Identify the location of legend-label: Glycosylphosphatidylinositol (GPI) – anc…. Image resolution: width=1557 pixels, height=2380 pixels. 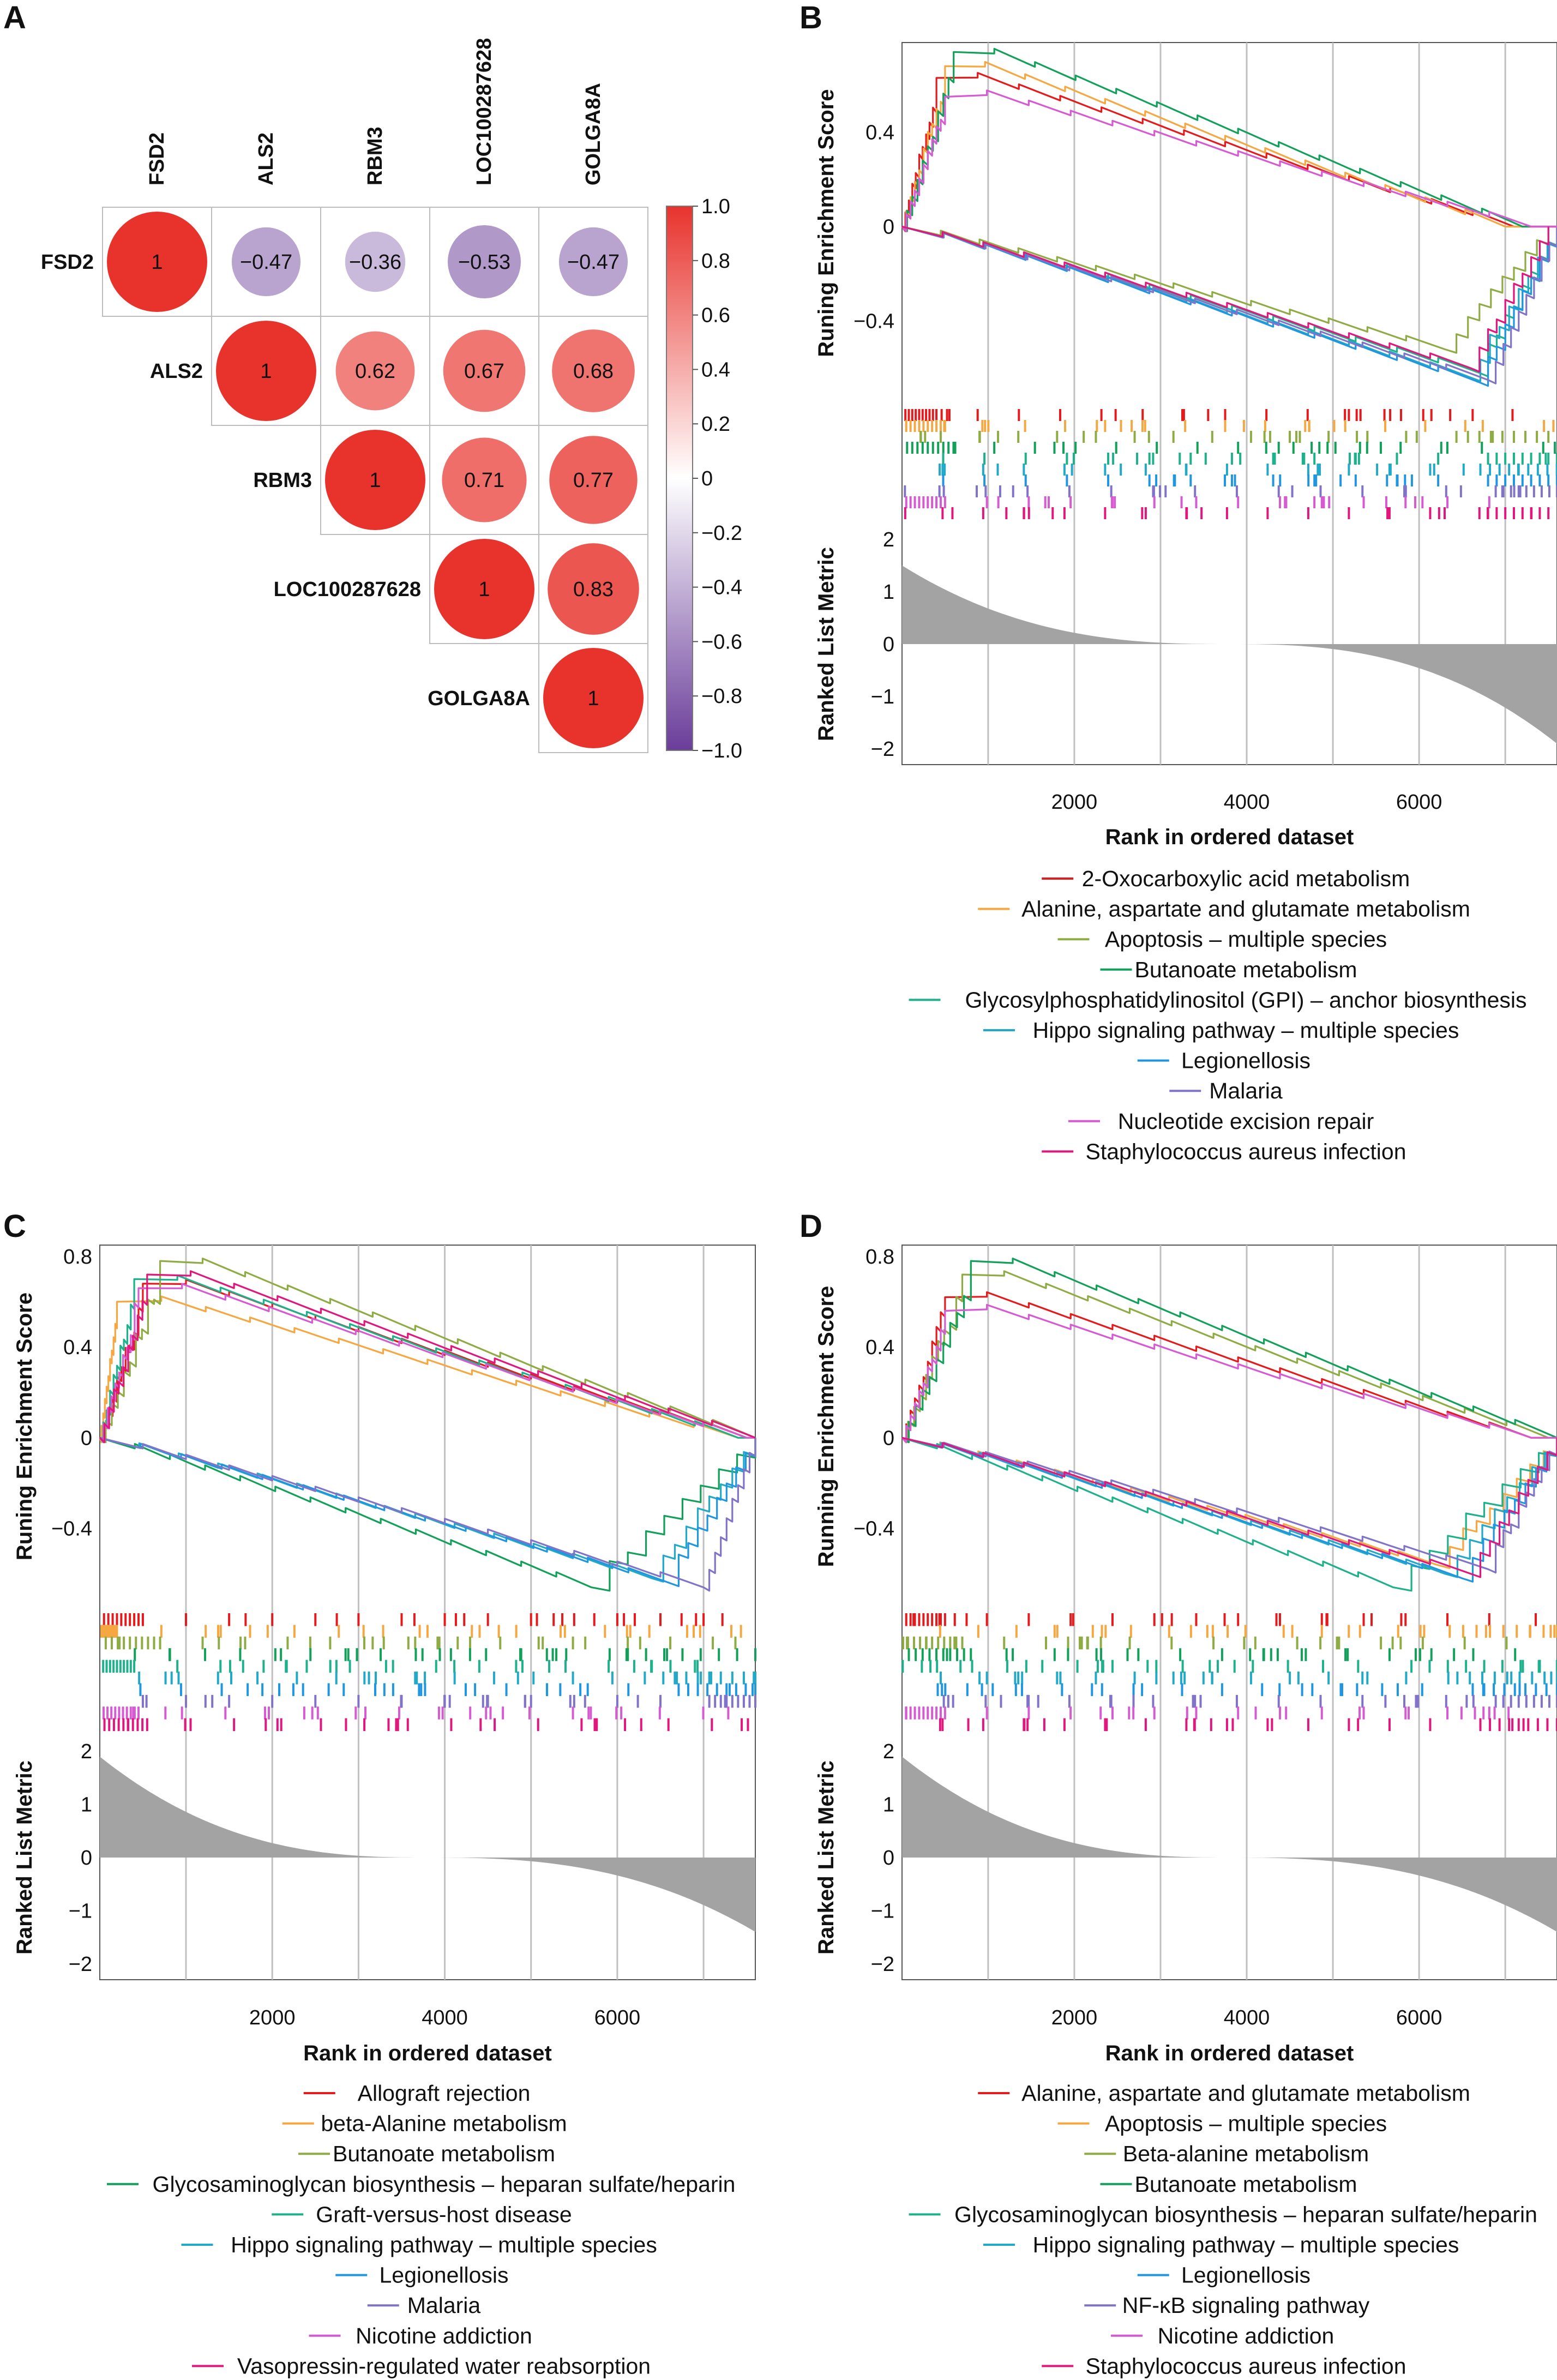
(1245, 999).